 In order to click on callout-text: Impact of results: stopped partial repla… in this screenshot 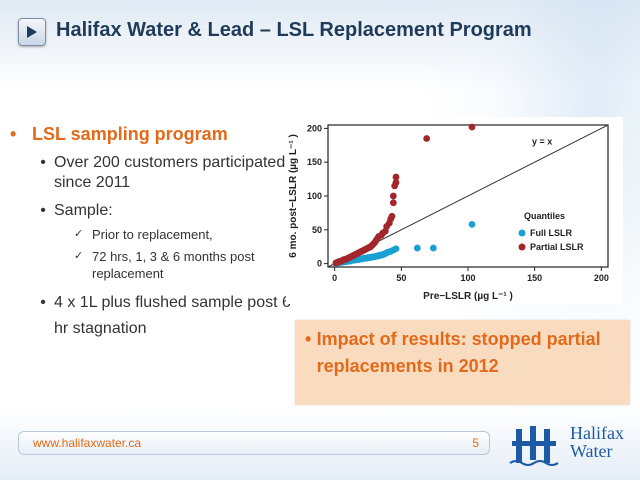, I will do `click(458, 352)`.